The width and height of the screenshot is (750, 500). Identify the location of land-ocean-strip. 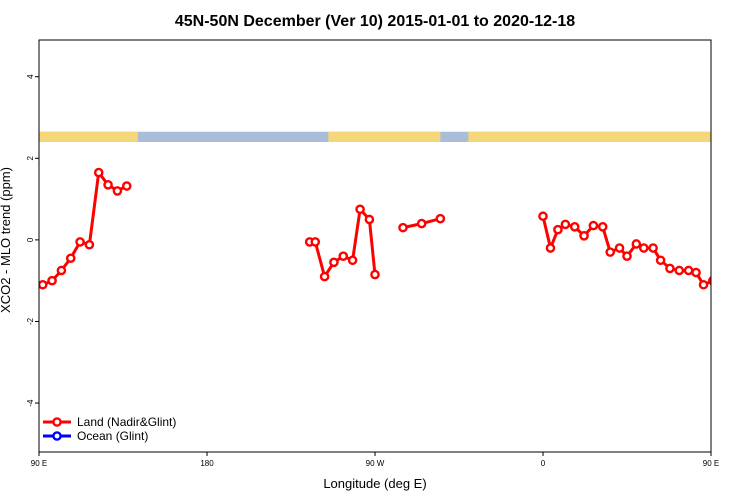
(375, 136).